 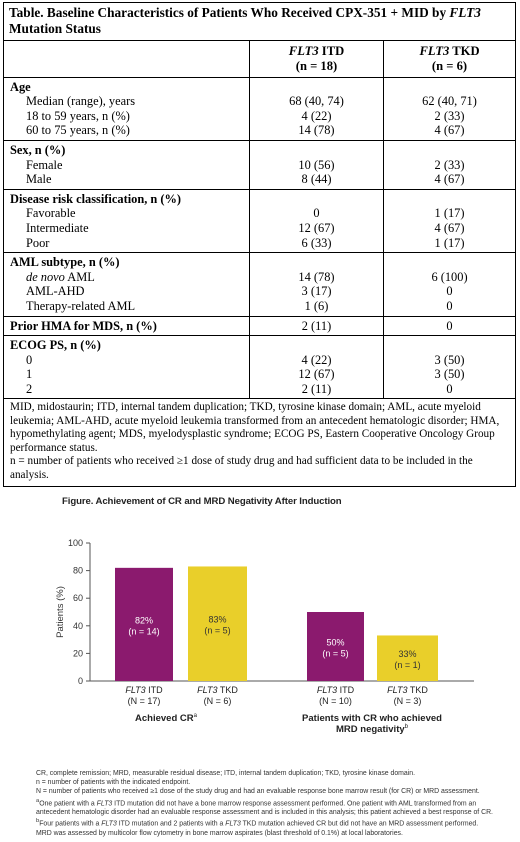 I want to click on y-tick-label: 80, so click(x=78, y=571).